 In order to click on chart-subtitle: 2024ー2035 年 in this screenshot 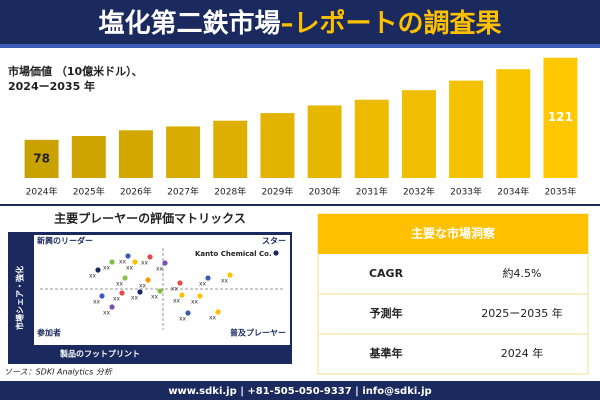, I will do `click(51, 86)`.